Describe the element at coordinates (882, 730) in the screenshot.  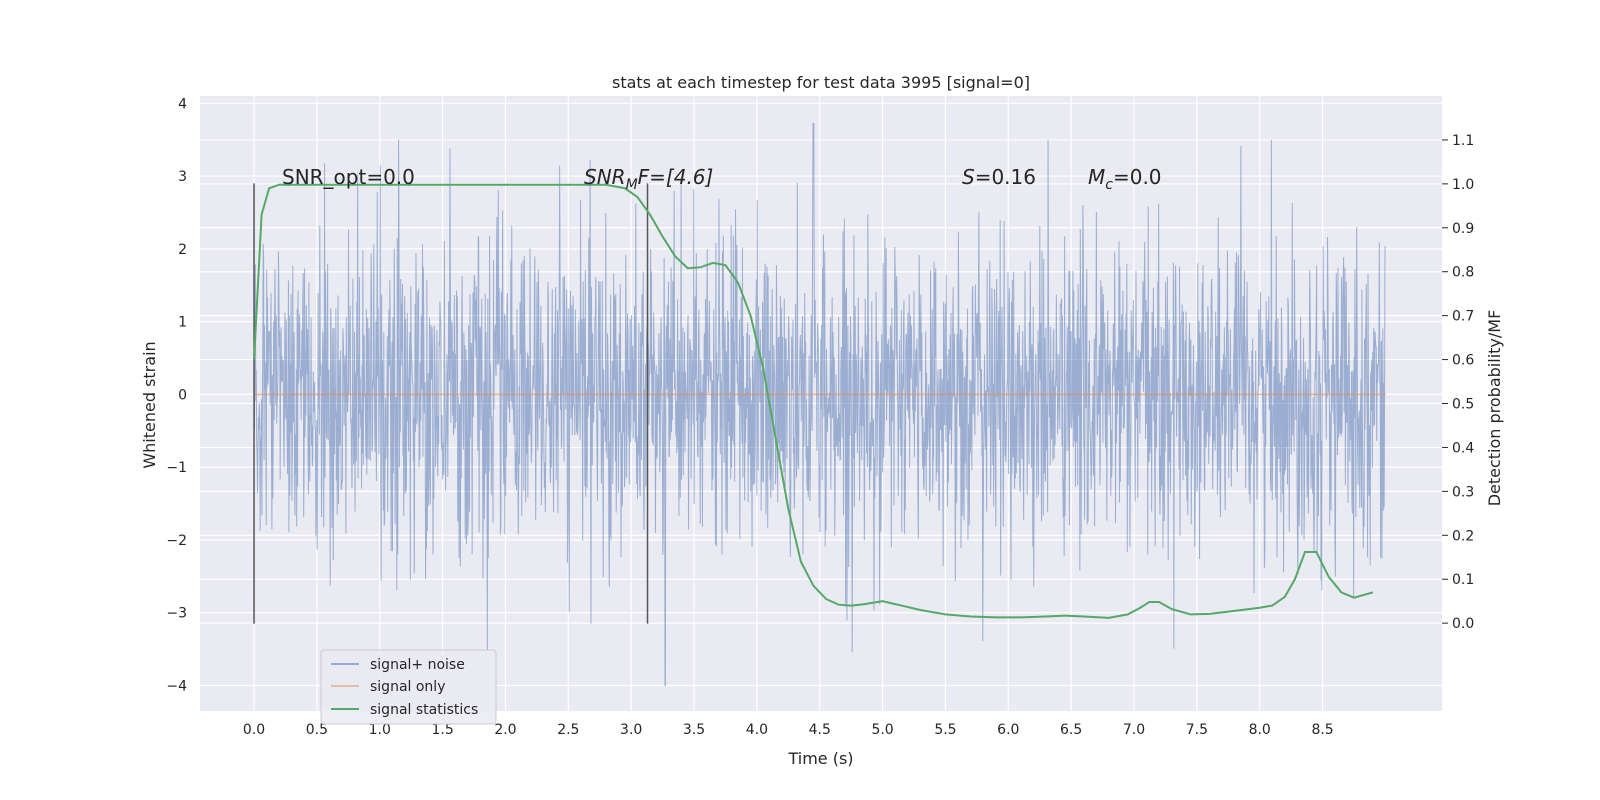
I see `x-tick-label: 5.0` at that location.